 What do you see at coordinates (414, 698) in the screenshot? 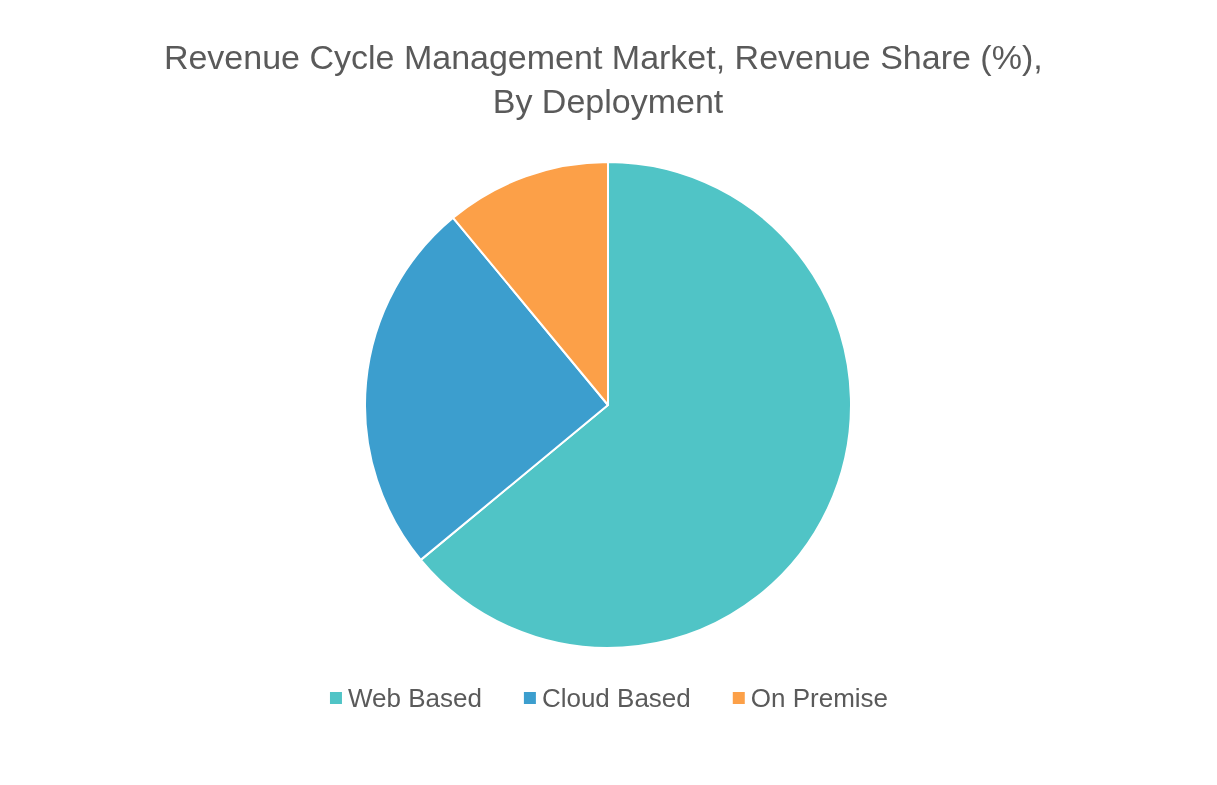
I see `legend-label: Web Based` at bounding box center [414, 698].